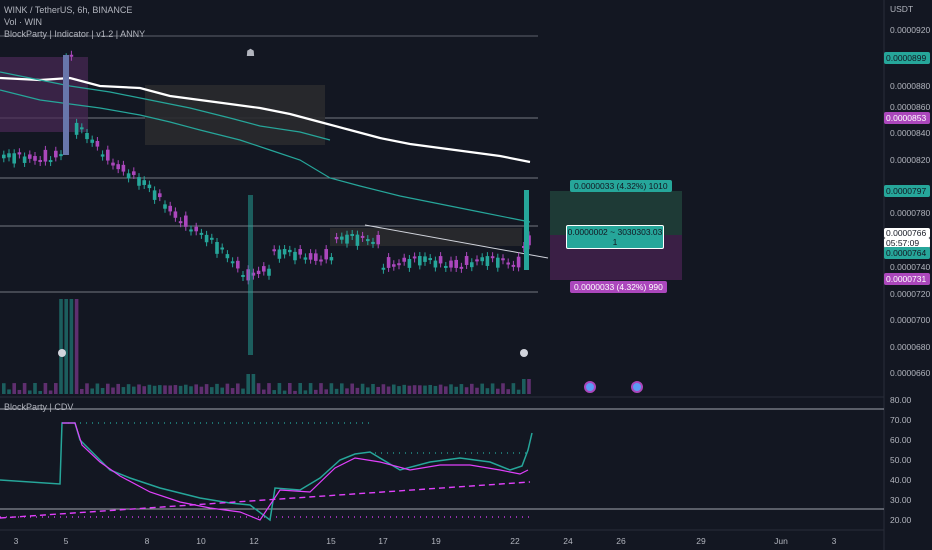 This screenshot has width=932, height=550. What do you see at coordinates (39, 407) in the screenshot?
I see `cdv-legend: BlockParty | CDV` at bounding box center [39, 407].